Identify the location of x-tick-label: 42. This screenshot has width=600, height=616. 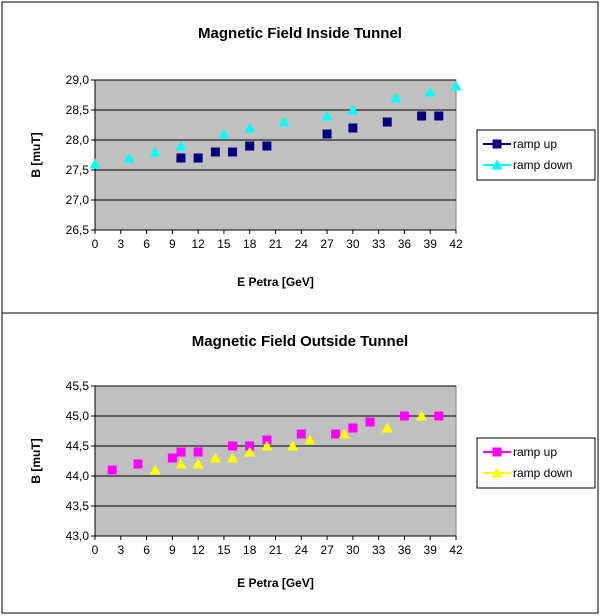
(456, 550).